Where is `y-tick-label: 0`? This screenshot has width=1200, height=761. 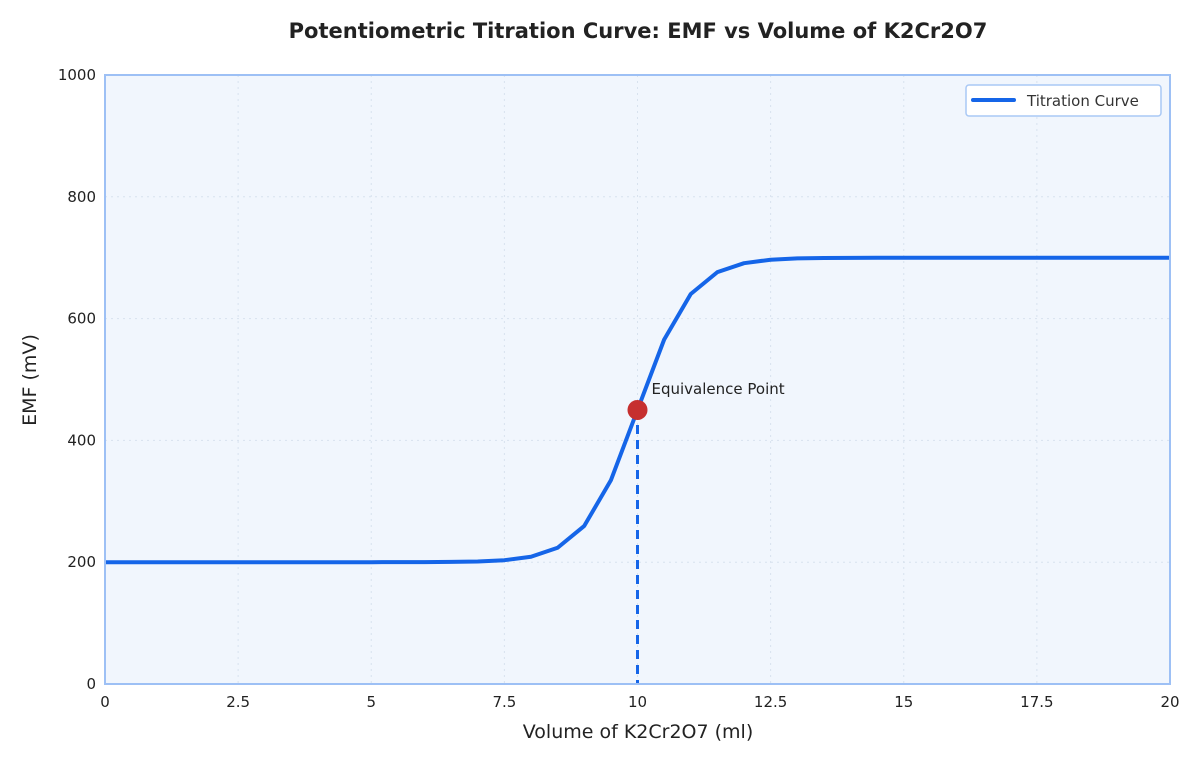
y-tick-label: 0 is located at coordinates (91, 684).